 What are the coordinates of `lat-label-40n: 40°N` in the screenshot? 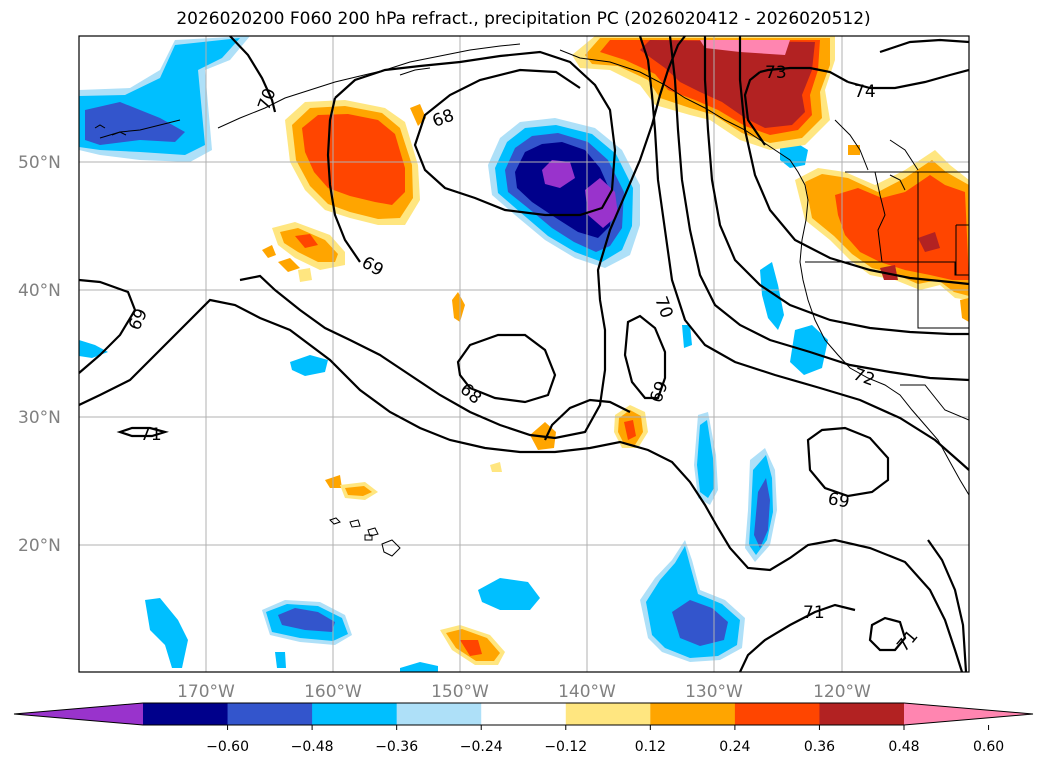 It's located at (39, 291).